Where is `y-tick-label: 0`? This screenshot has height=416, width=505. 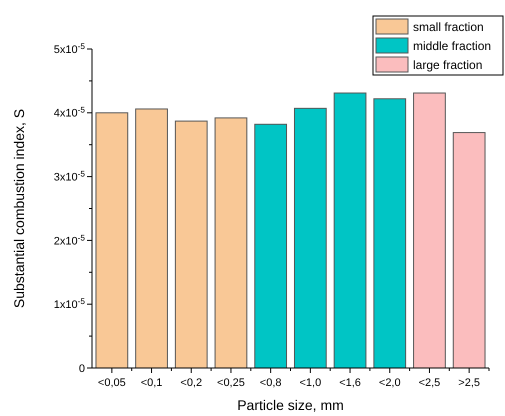
y-tick-label: 0 is located at coordinates (81, 368).